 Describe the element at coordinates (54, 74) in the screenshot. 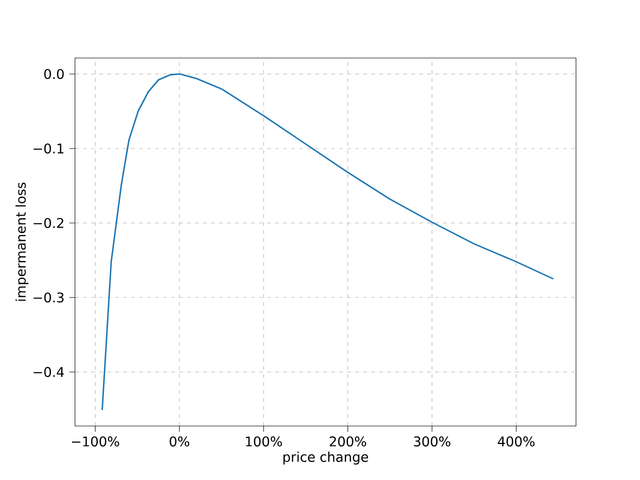

I see `y-tick-label: 0.0` at that location.